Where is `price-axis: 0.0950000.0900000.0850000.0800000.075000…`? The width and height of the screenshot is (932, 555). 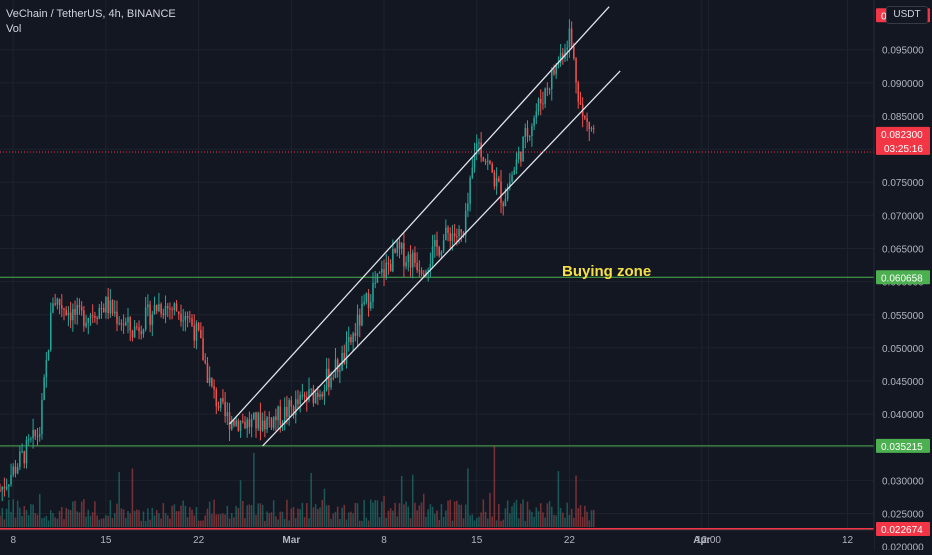 price-axis: 0.0950000.0900000.0850000.0800000.075000… is located at coordinates (902, 277).